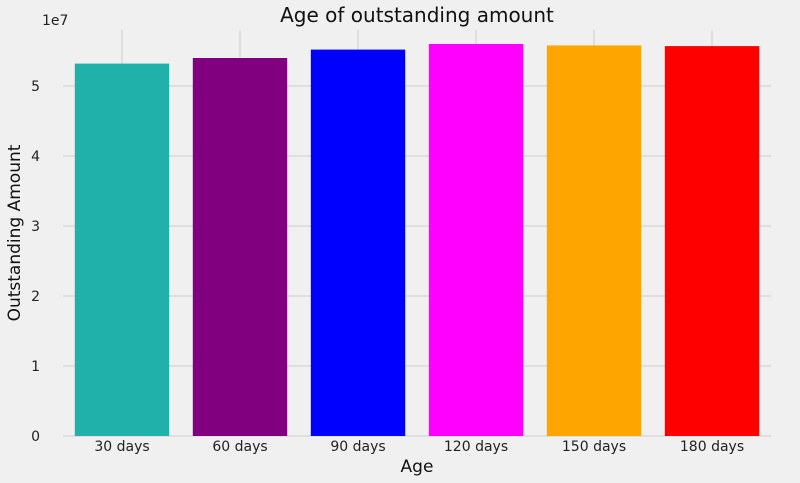 Image resolution: width=800 pixels, height=483 pixels. I want to click on x-tick-label: 30 days, so click(121, 447).